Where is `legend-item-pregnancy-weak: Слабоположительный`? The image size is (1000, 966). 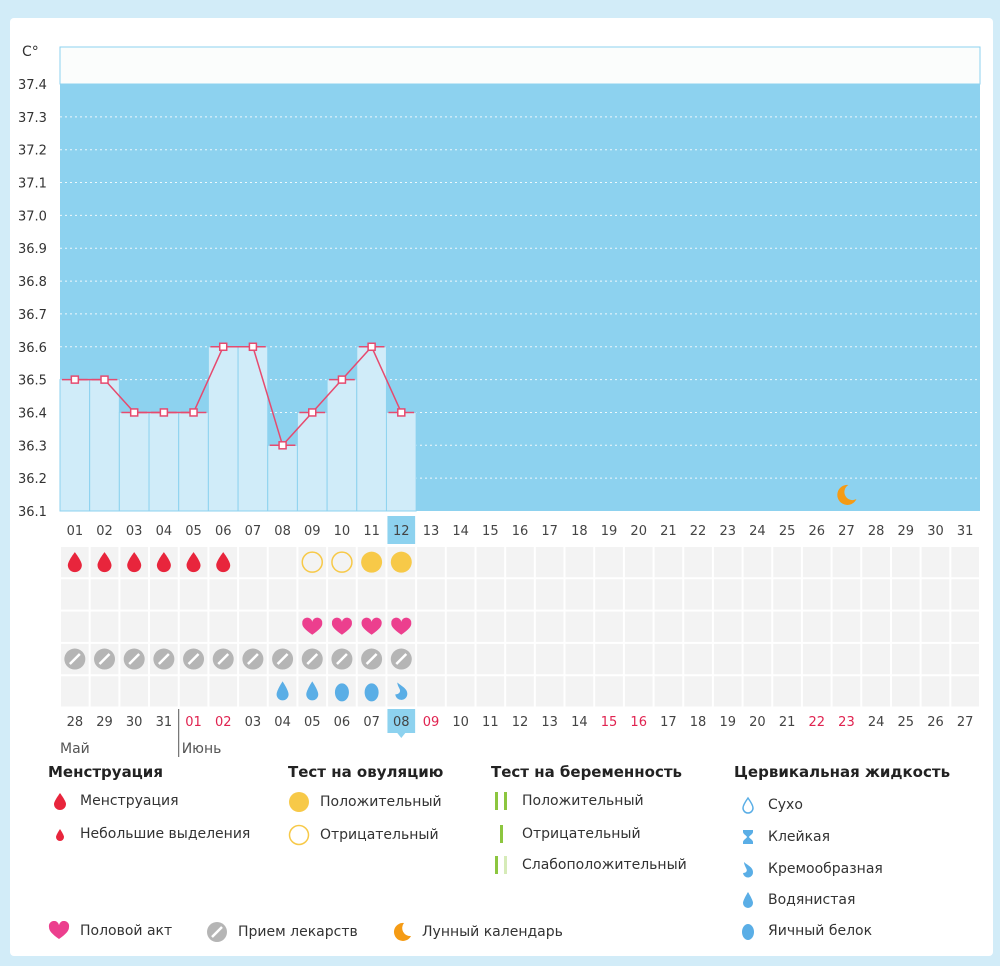 legend-item-pregnancy-weak: Слабоположительный is located at coordinates (589, 865).